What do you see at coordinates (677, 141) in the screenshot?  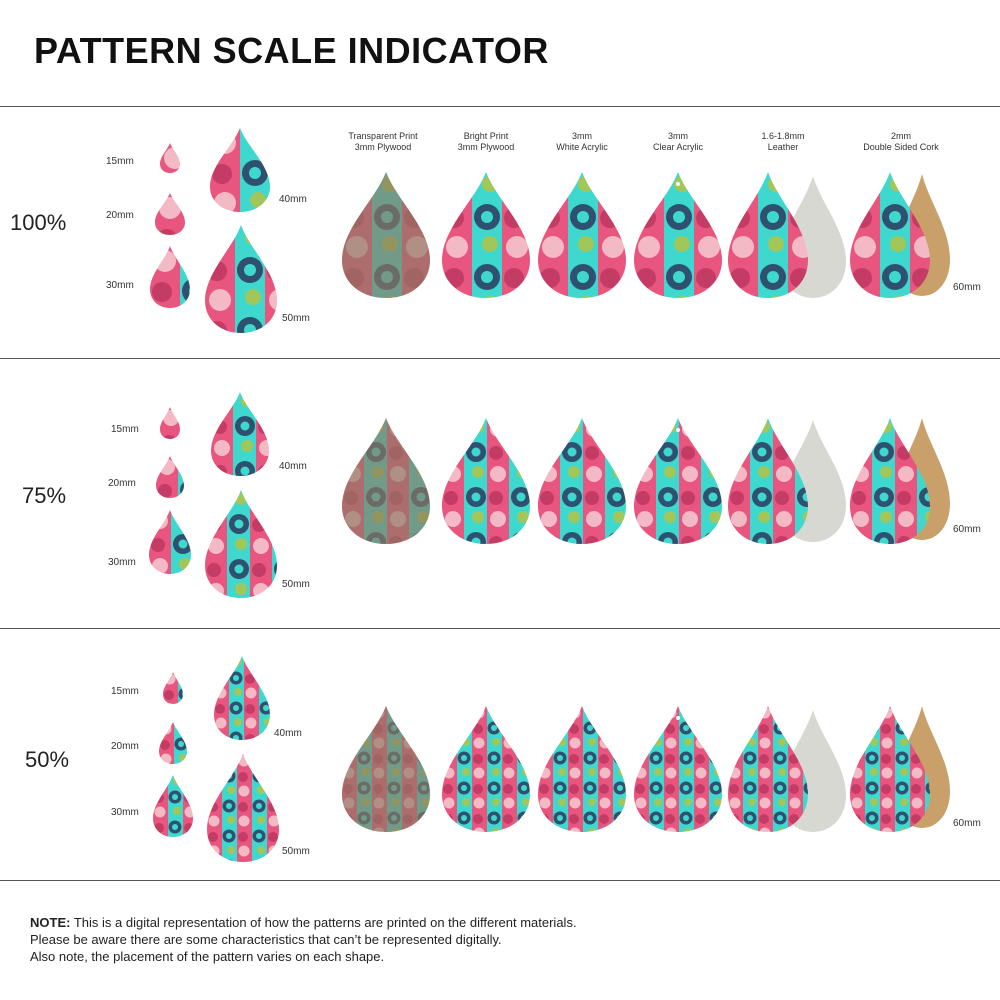 I see `material-label-clear-acrylic: 3mm Clear Acrylic` at bounding box center [677, 141].